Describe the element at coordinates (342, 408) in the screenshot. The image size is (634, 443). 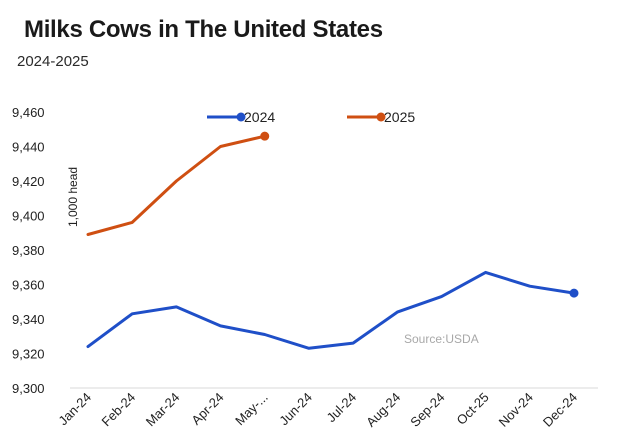
I see `x-tick-label: Jul-24` at that location.